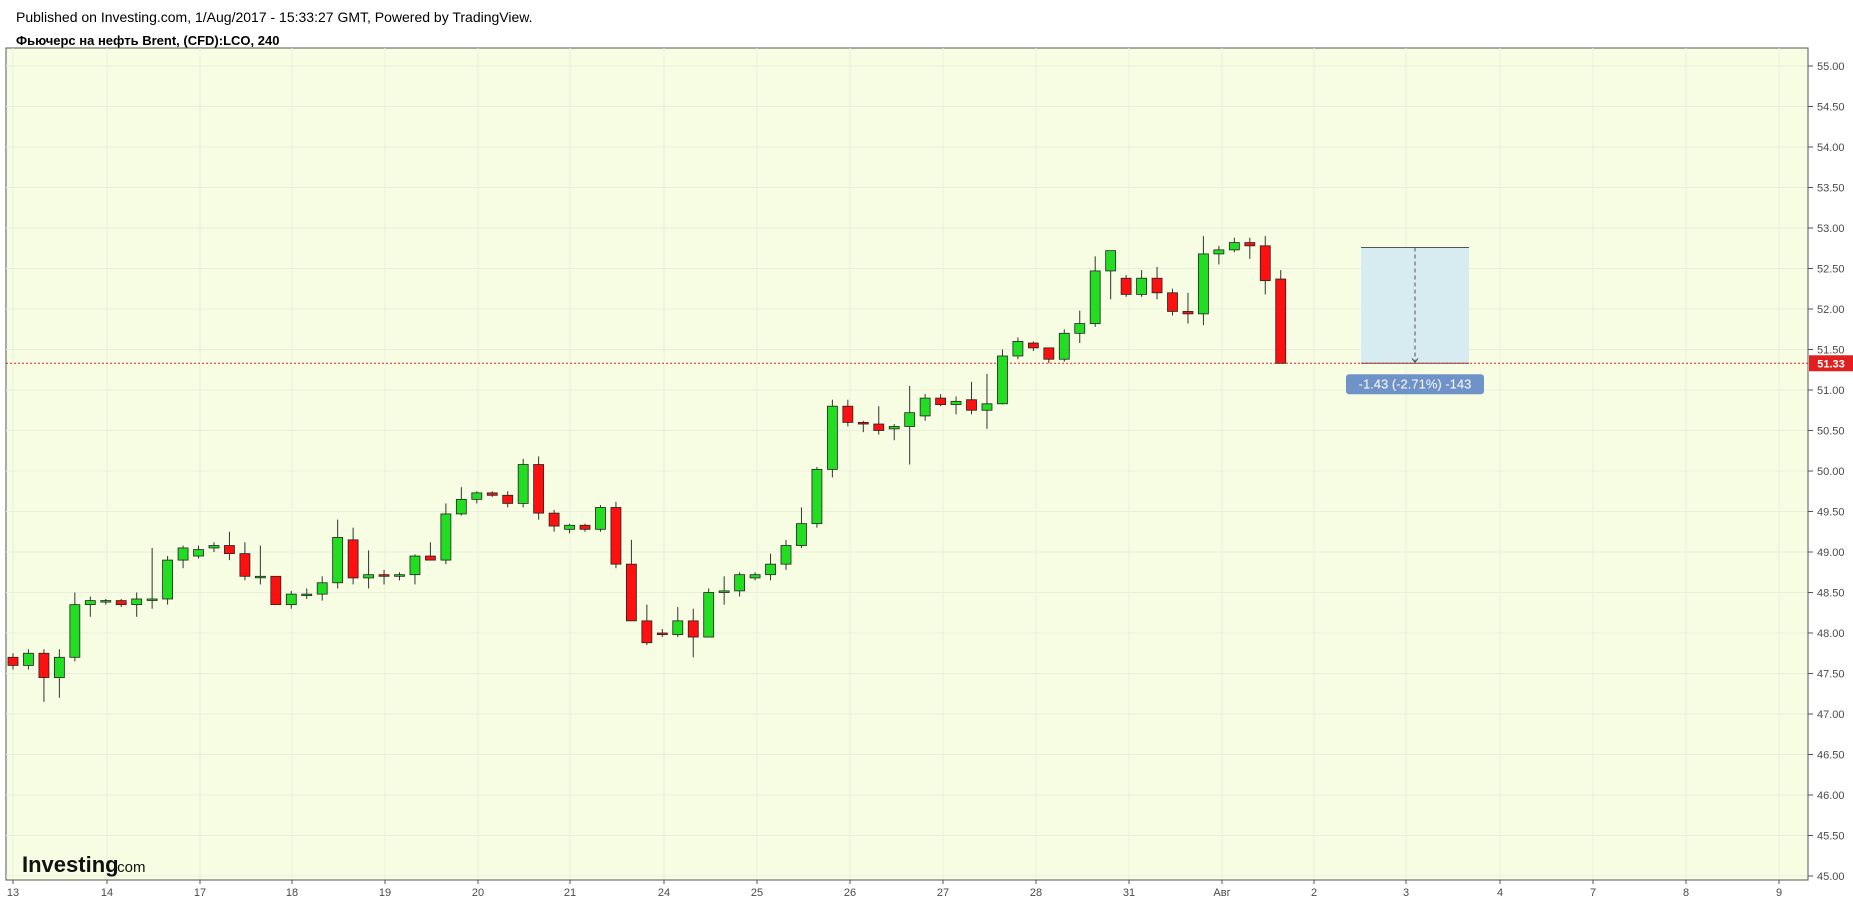 This screenshot has width=1853, height=905. Describe the element at coordinates (1831, 310) in the screenshot. I see `y-tick-label: 52.00` at that location.